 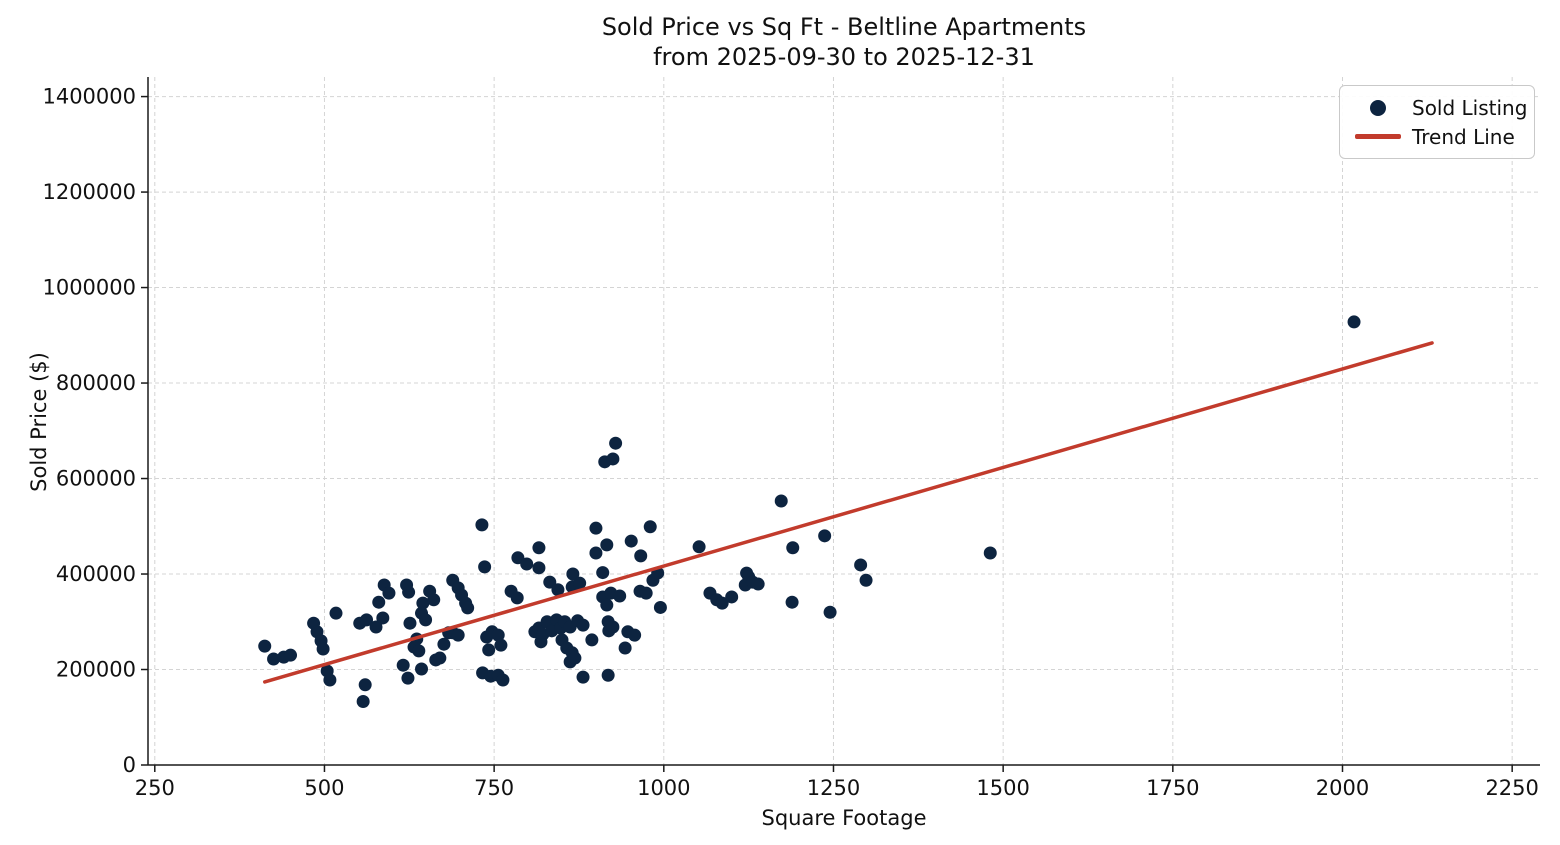 I want to click on x-tick-label: 1750, so click(x=1172, y=788).